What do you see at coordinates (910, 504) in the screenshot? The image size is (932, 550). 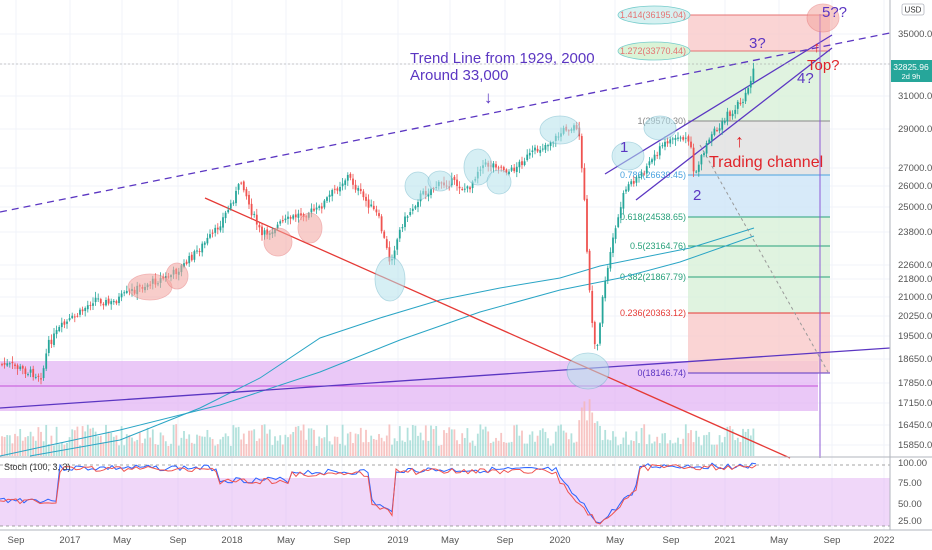 I see `stoch-tick-label: 50.00` at bounding box center [910, 504].